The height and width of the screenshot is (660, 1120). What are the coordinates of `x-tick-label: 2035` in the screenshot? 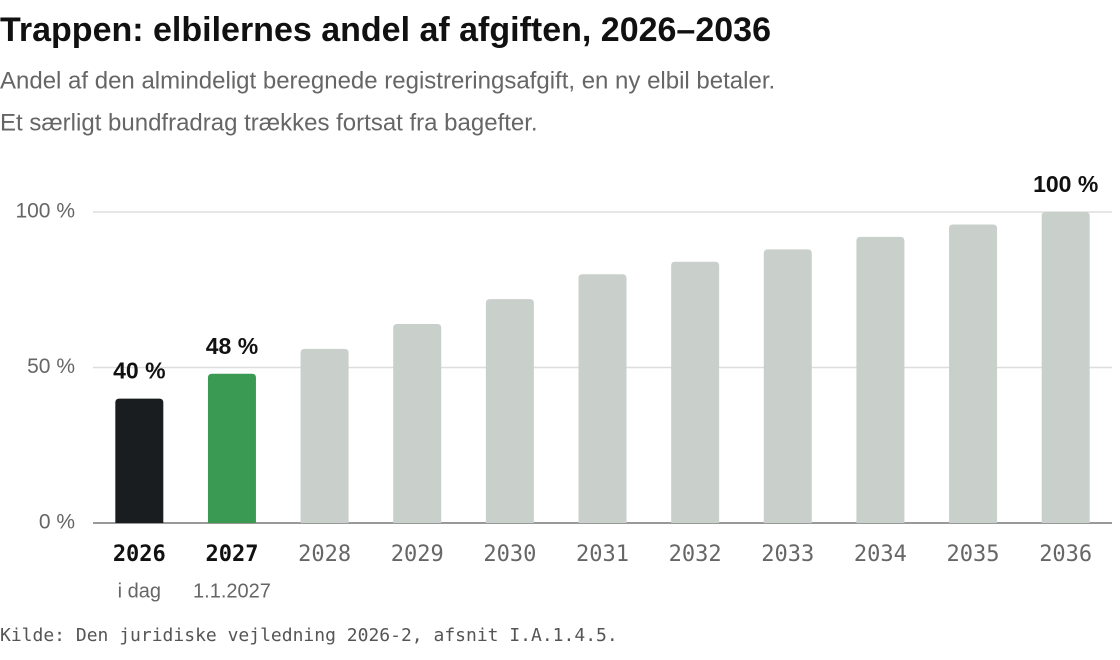 It's located at (973, 554).